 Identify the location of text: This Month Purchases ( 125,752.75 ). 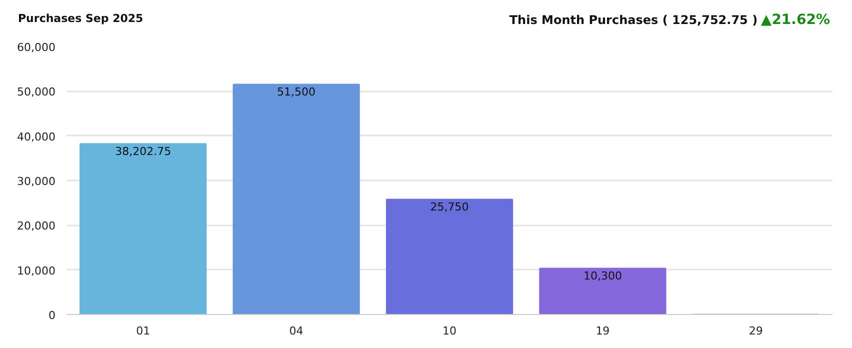
(633, 20).